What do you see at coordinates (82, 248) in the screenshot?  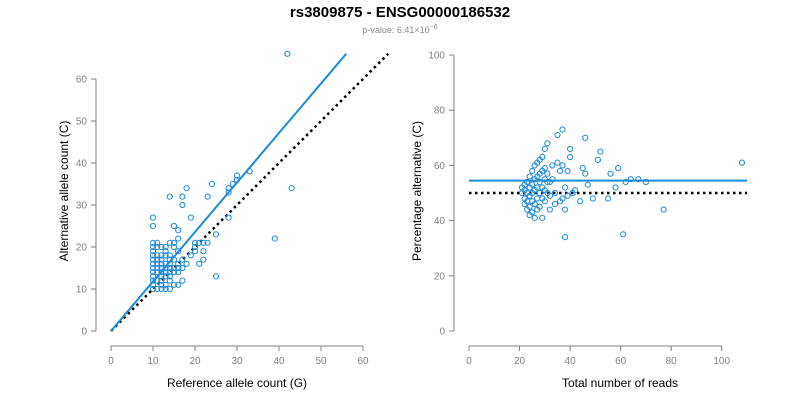 I see `chart1-y-tick-label: 20` at bounding box center [82, 248].